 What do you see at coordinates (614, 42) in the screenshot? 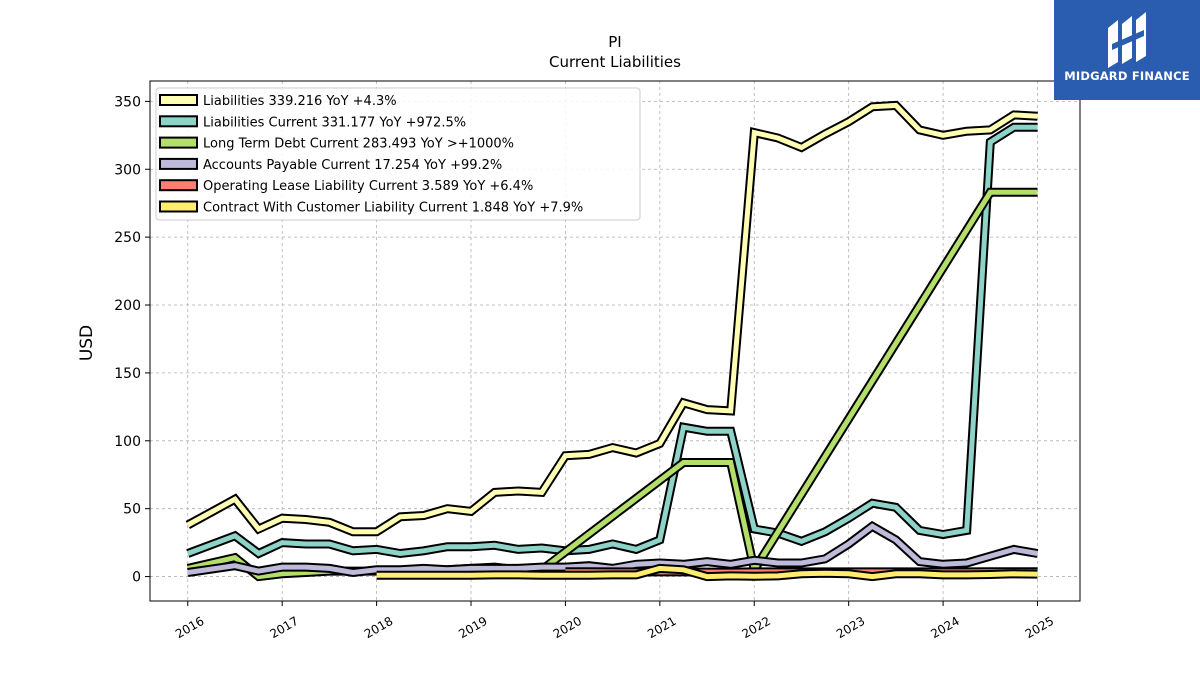
I see `chart-title: PI` at bounding box center [614, 42].